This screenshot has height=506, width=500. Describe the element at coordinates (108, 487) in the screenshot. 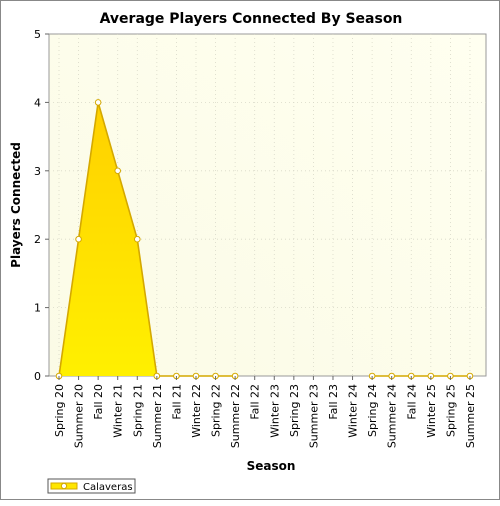

I see `legend-label: Calaveras` at that location.